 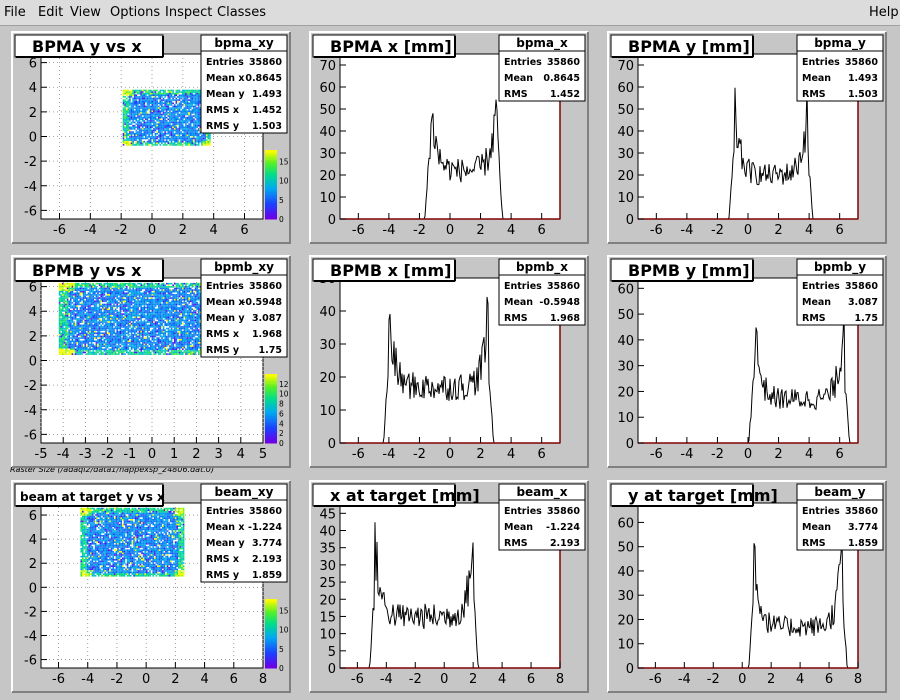 What do you see at coordinates (51, 12) in the screenshot?
I see `menu-edit: Edit` at bounding box center [51, 12].